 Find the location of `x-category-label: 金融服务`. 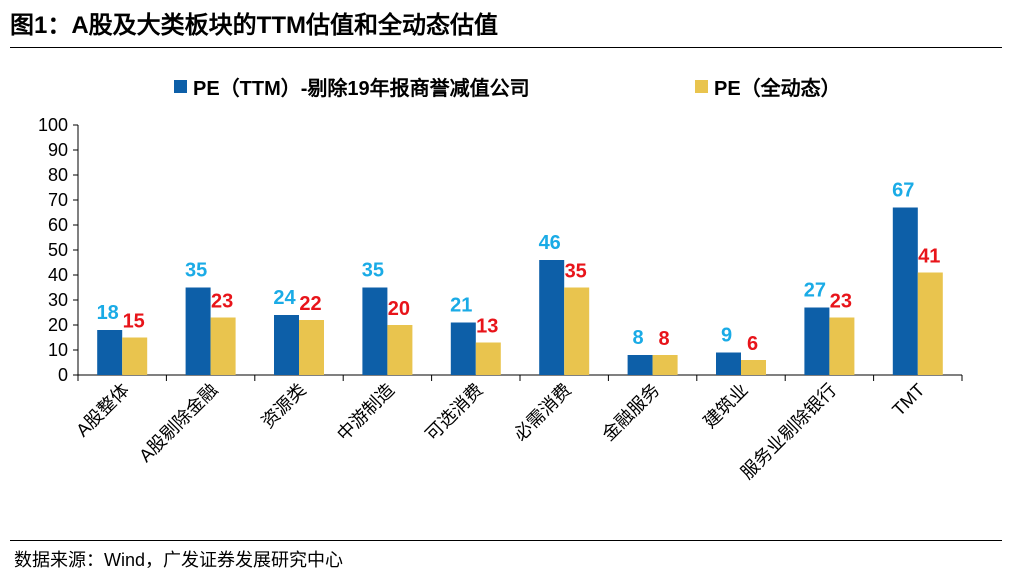

x-category-label: 金融服务 is located at coordinates (630, 412).